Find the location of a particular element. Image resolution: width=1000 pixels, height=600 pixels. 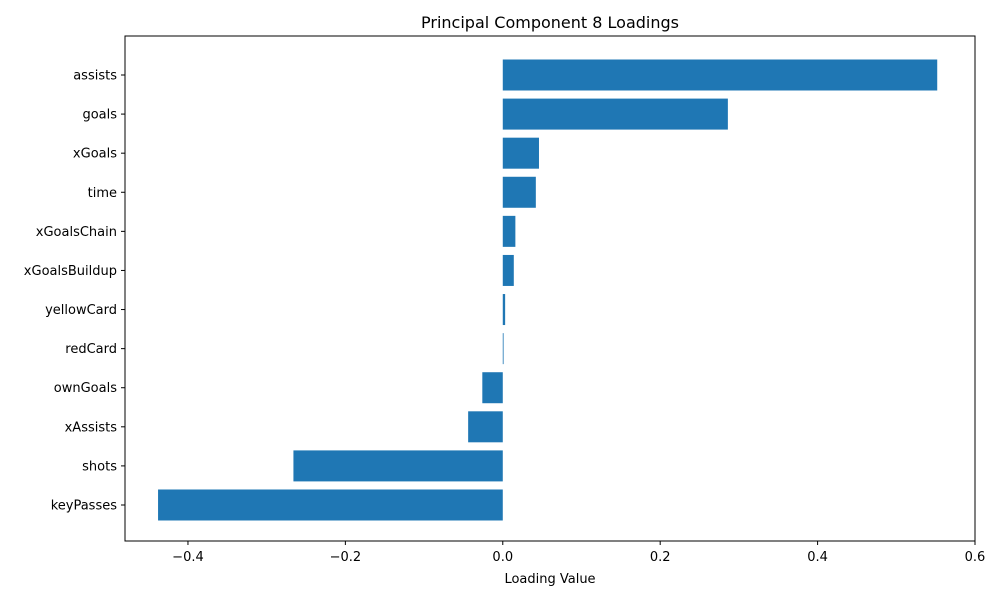

bar-goals is located at coordinates (615, 114).